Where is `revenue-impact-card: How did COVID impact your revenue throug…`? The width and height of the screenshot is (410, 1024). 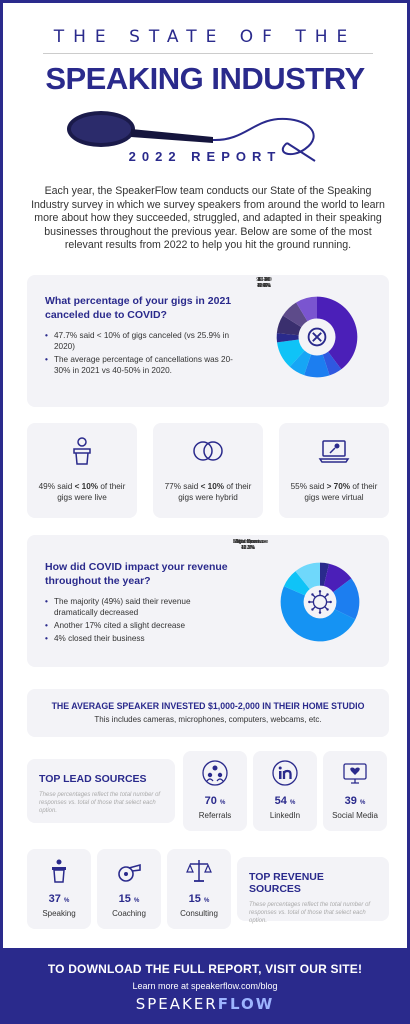
revenue-impact-card: How did COVID impact your revenue throug… is located at coordinates (208, 601).